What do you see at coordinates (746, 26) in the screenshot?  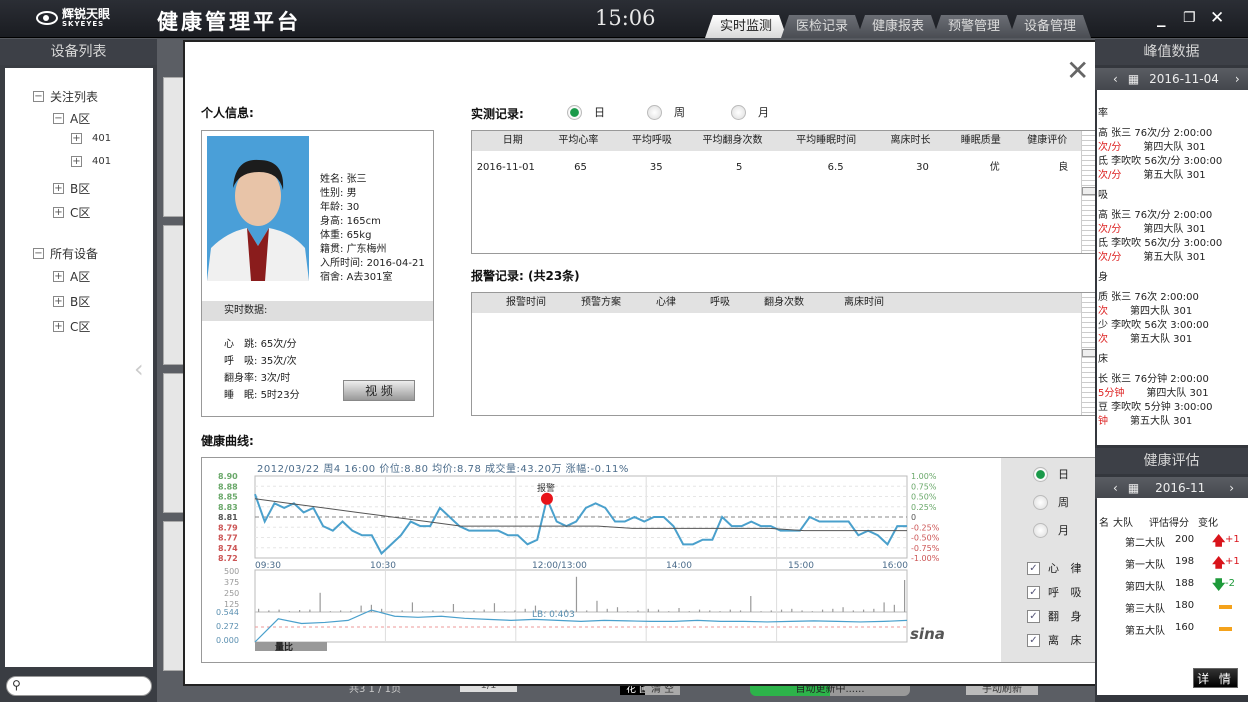 I see `tab-0: 实时监测` at bounding box center [746, 26].